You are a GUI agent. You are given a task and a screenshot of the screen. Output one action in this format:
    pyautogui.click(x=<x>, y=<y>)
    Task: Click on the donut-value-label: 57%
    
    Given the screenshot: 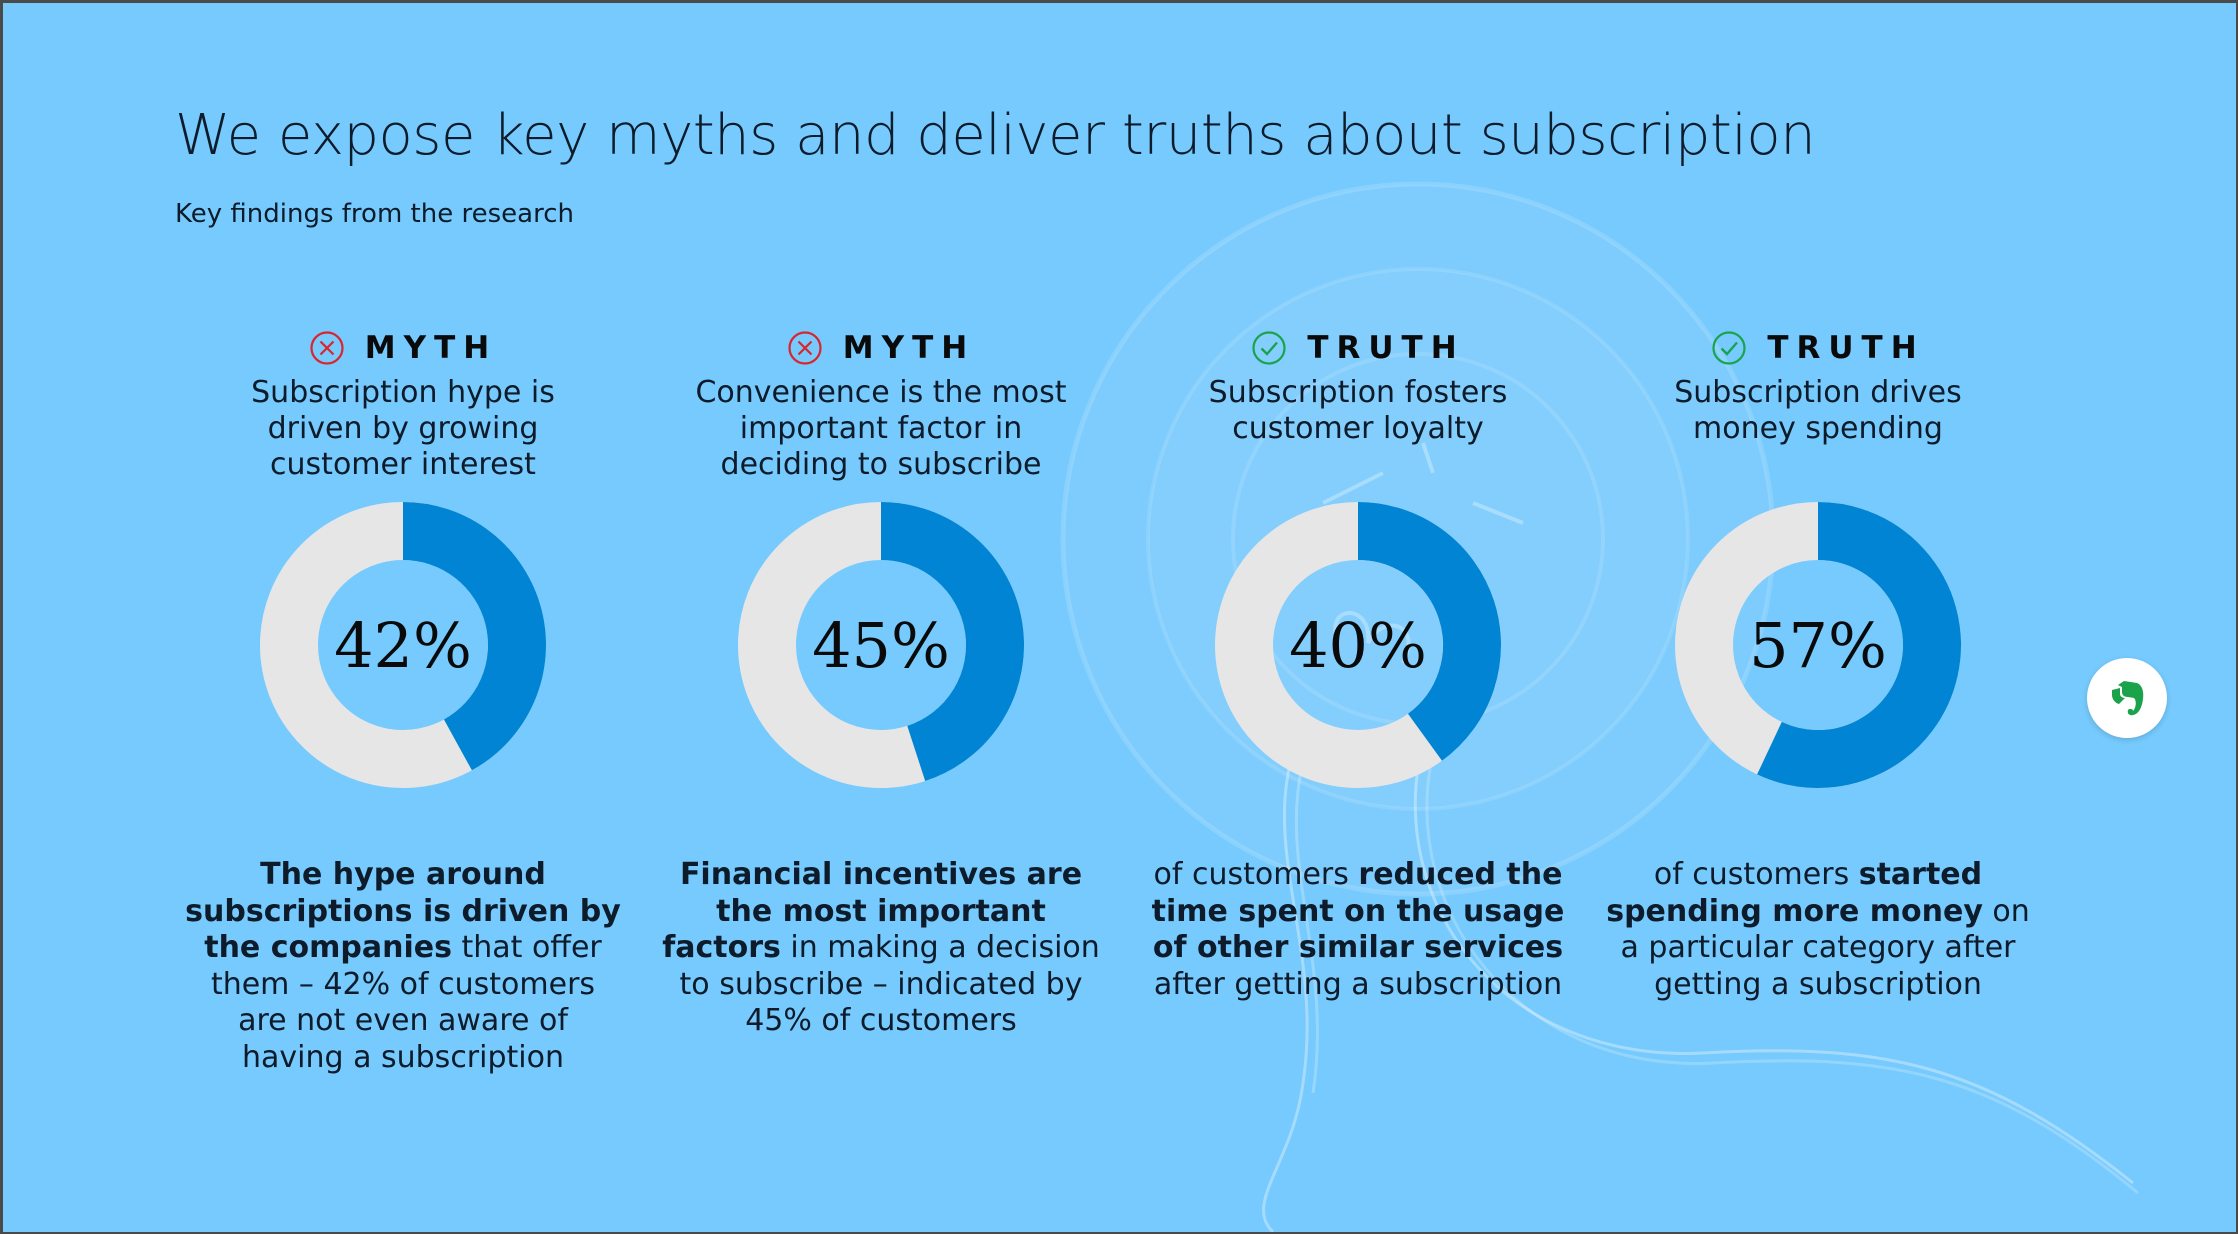 What is the action you would take?
    pyautogui.click(x=1818, y=645)
    